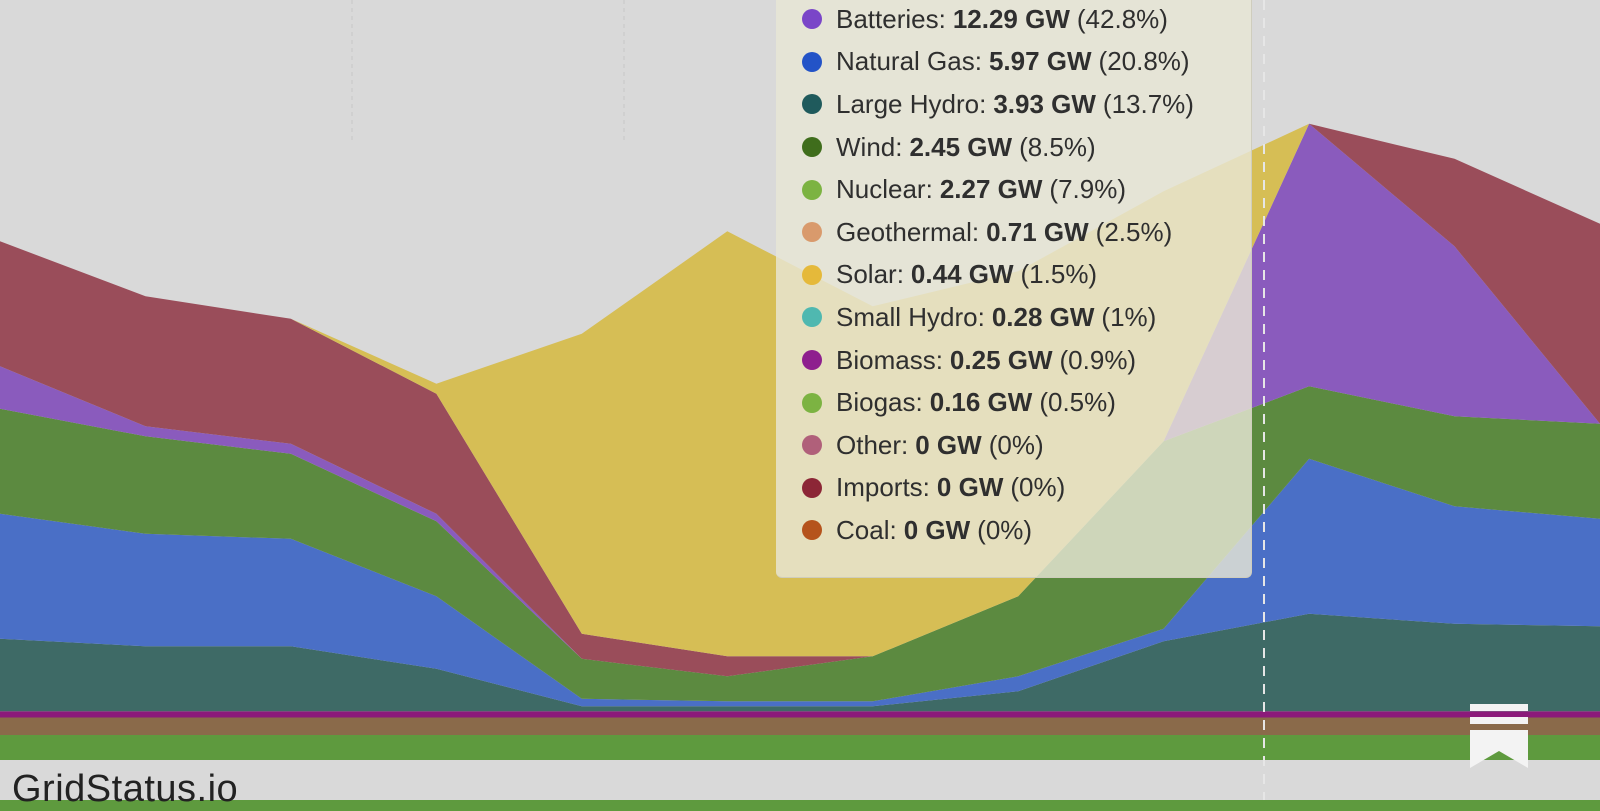 This screenshot has height=811, width=1600. I want to click on tooltip-series-percent: (0.9%), so click(1098, 359).